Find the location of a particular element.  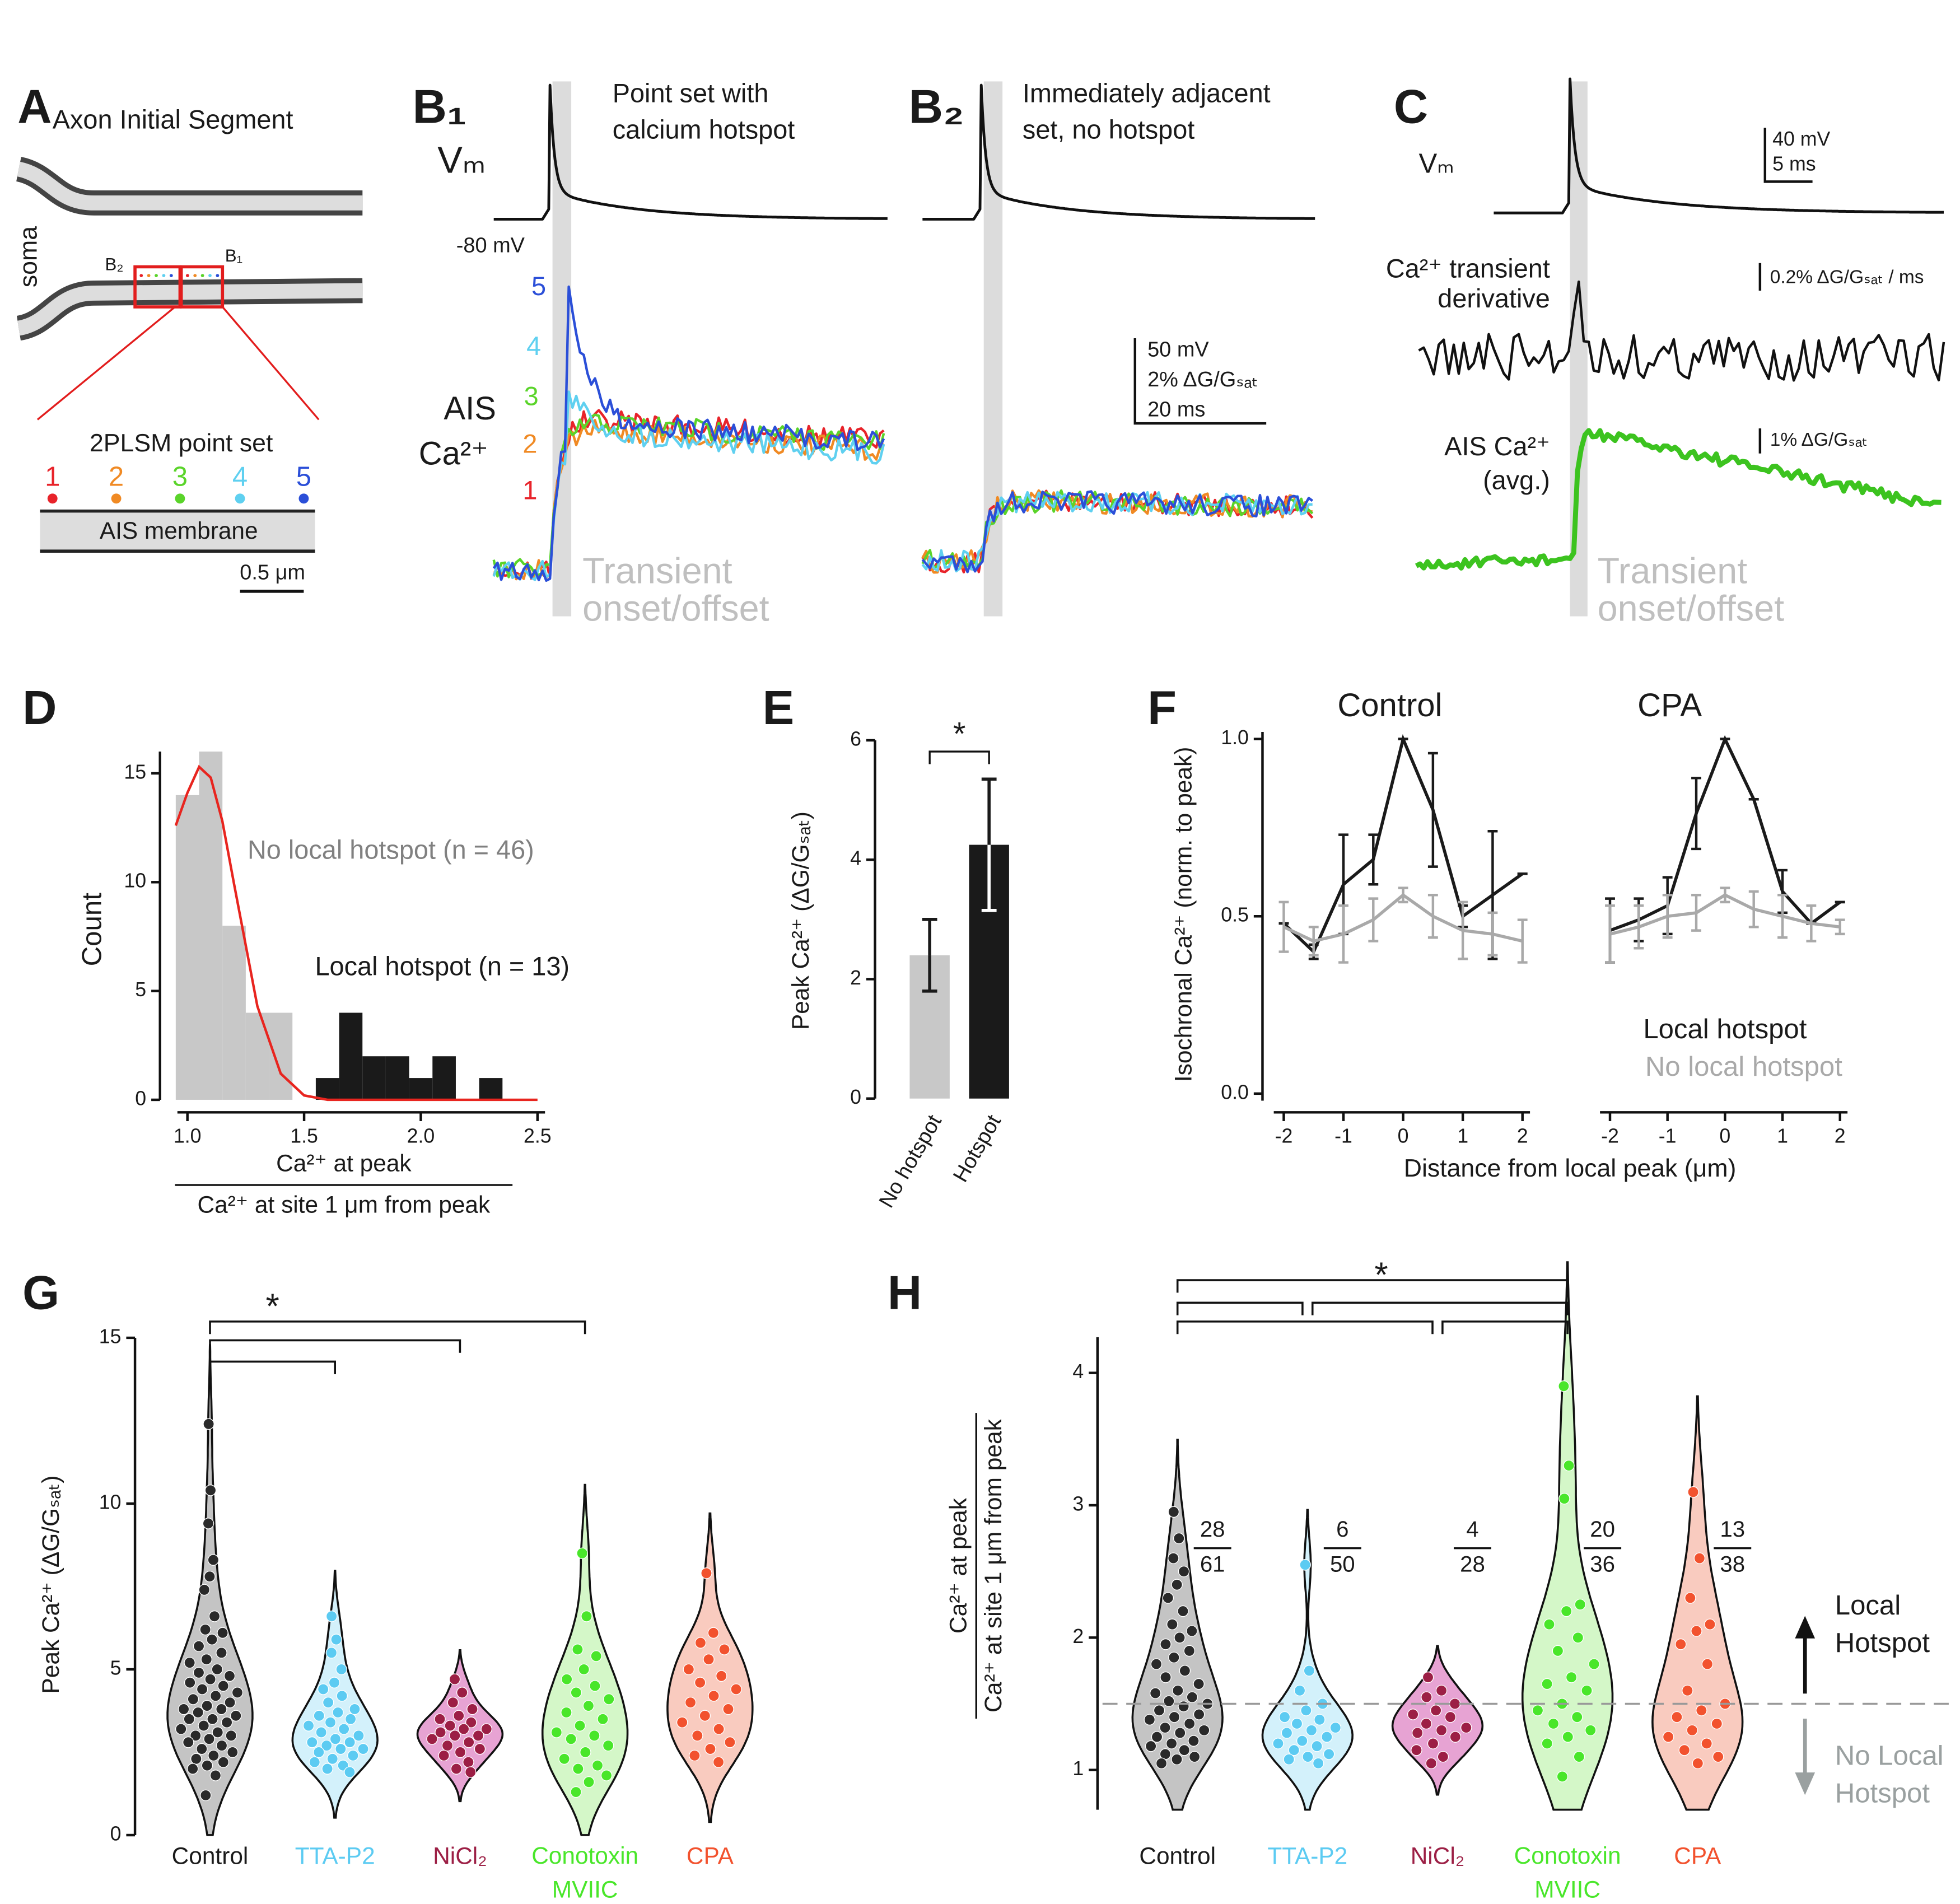

fraction-denominator: 28 is located at coordinates (1473, 1565).